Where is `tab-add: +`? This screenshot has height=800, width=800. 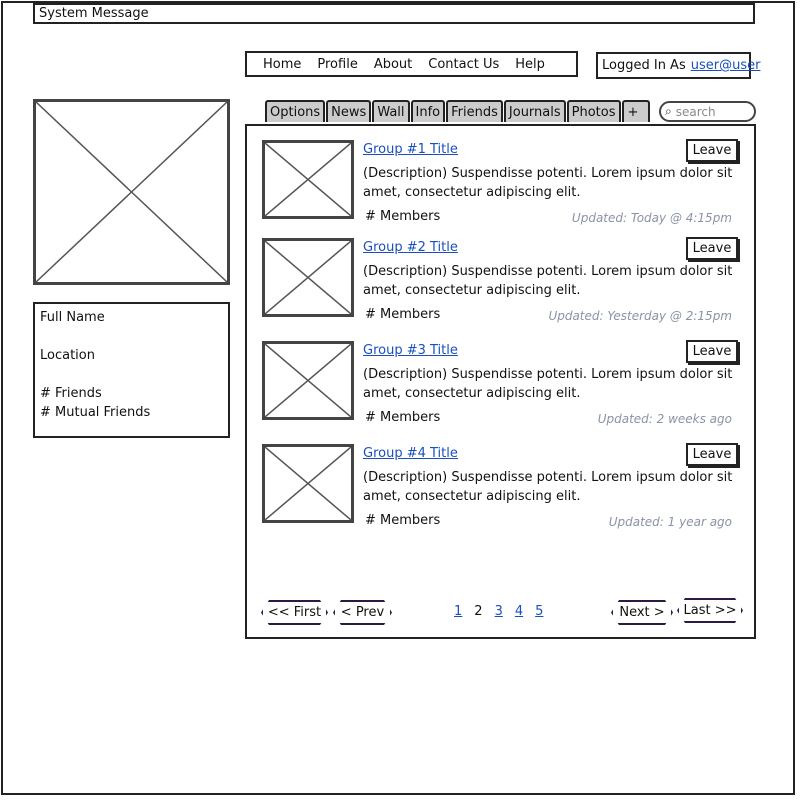 tab-add: + is located at coordinates (636, 111).